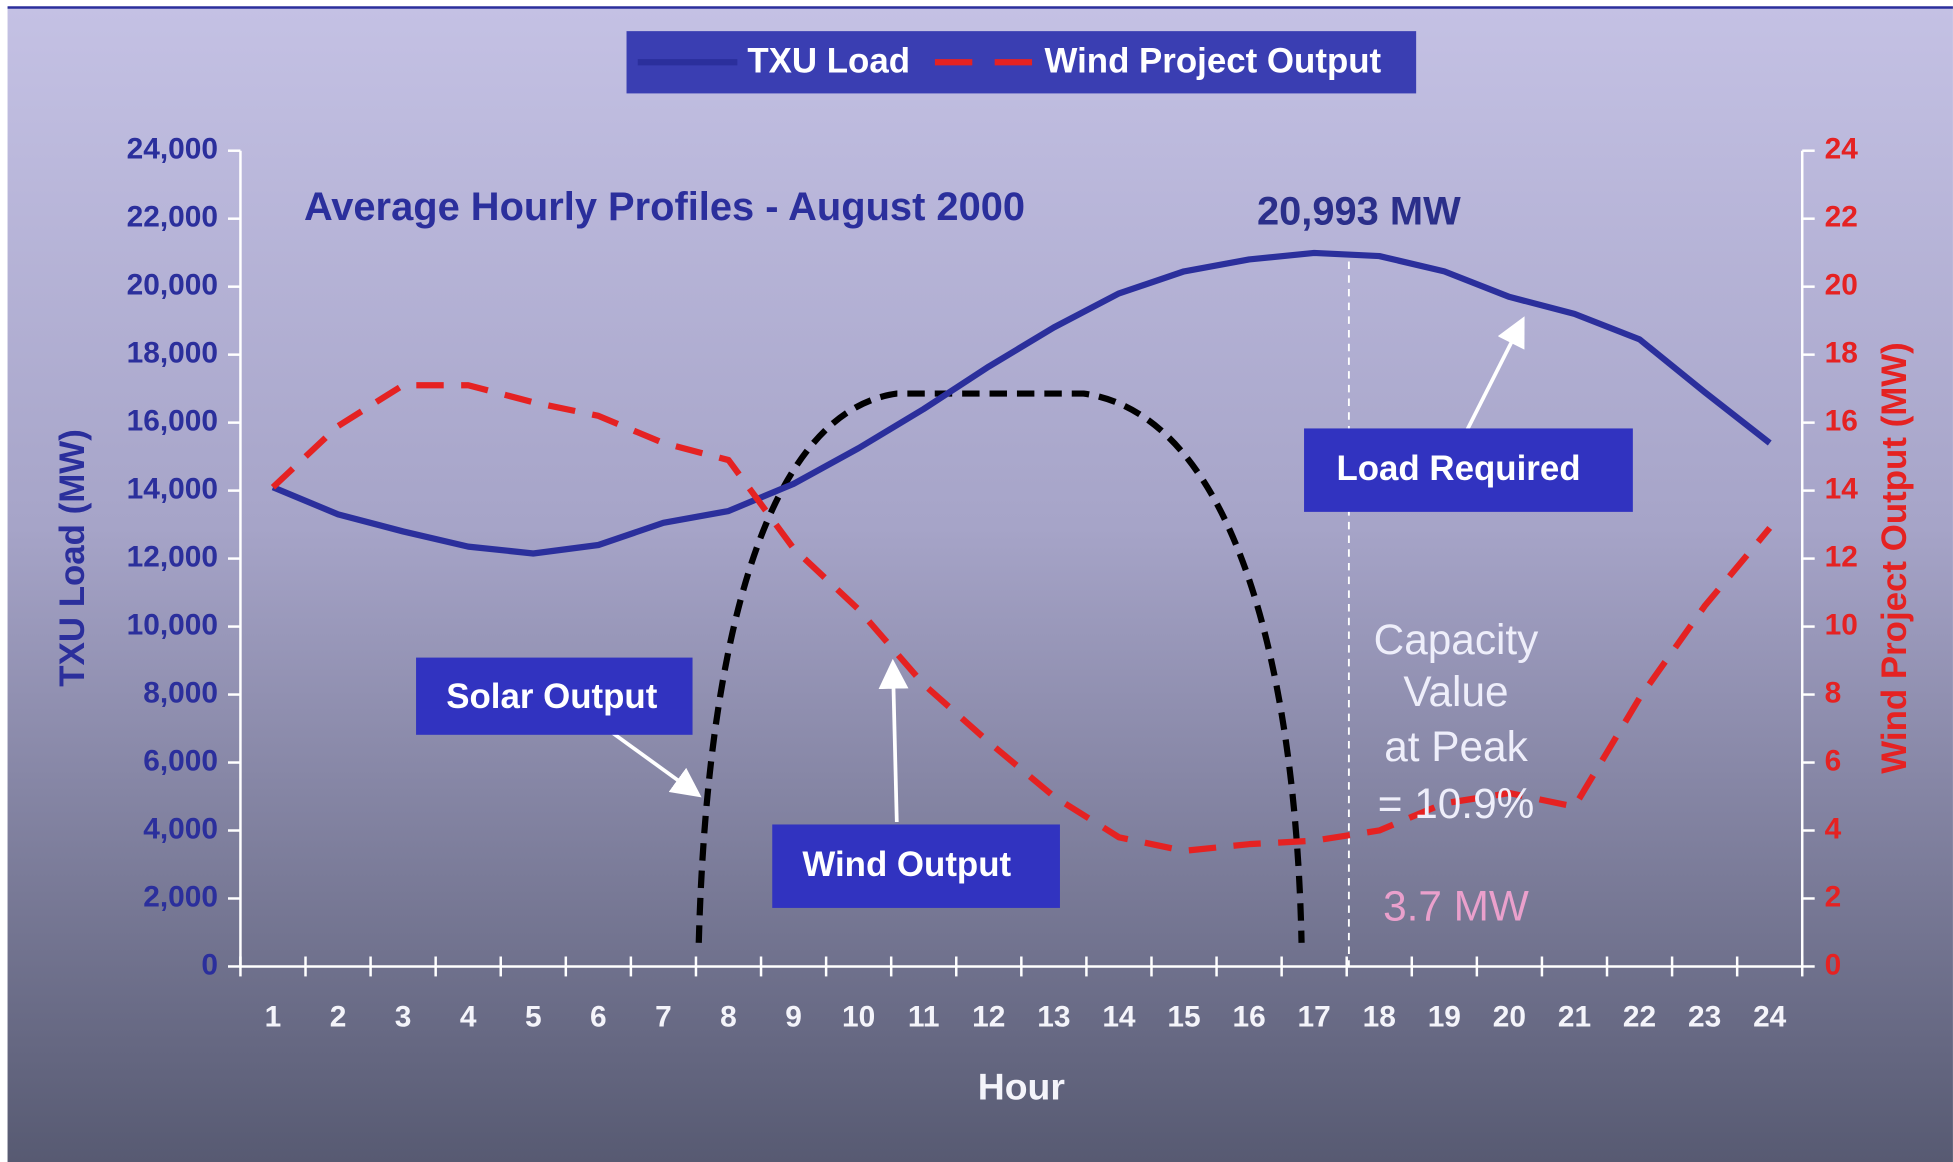  I want to click on y2-tick-label: 0, so click(1833, 964).